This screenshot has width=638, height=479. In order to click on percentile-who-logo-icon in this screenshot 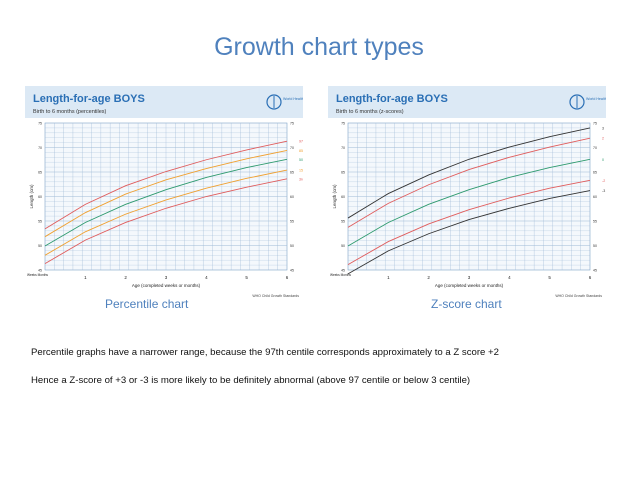, I will do `click(274, 102)`.